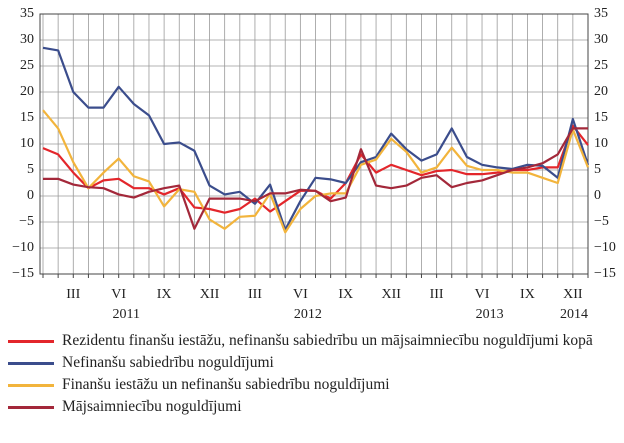 Image resolution: width=624 pixels, height=443 pixels. Describe the element at coordinates (601, 13) in the screenshot. I see `y2-tick-label: 35` at that location.